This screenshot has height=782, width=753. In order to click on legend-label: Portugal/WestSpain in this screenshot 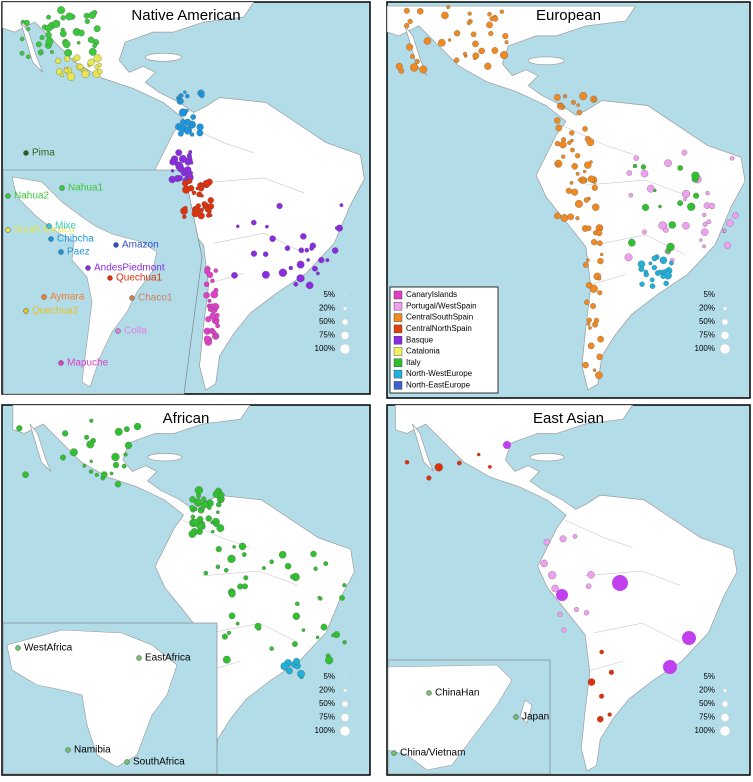, I will do `click(441, 305)`.